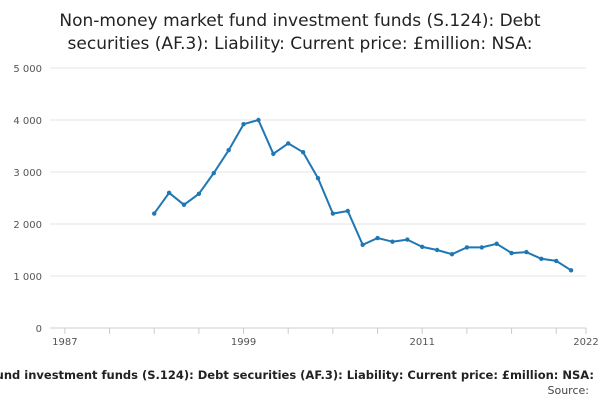 The image size is (600, 400). What do you see at coordinates (39, 329) in the screenshot?
I see `y-tick-label: 0` at bounding box center [39, 329].